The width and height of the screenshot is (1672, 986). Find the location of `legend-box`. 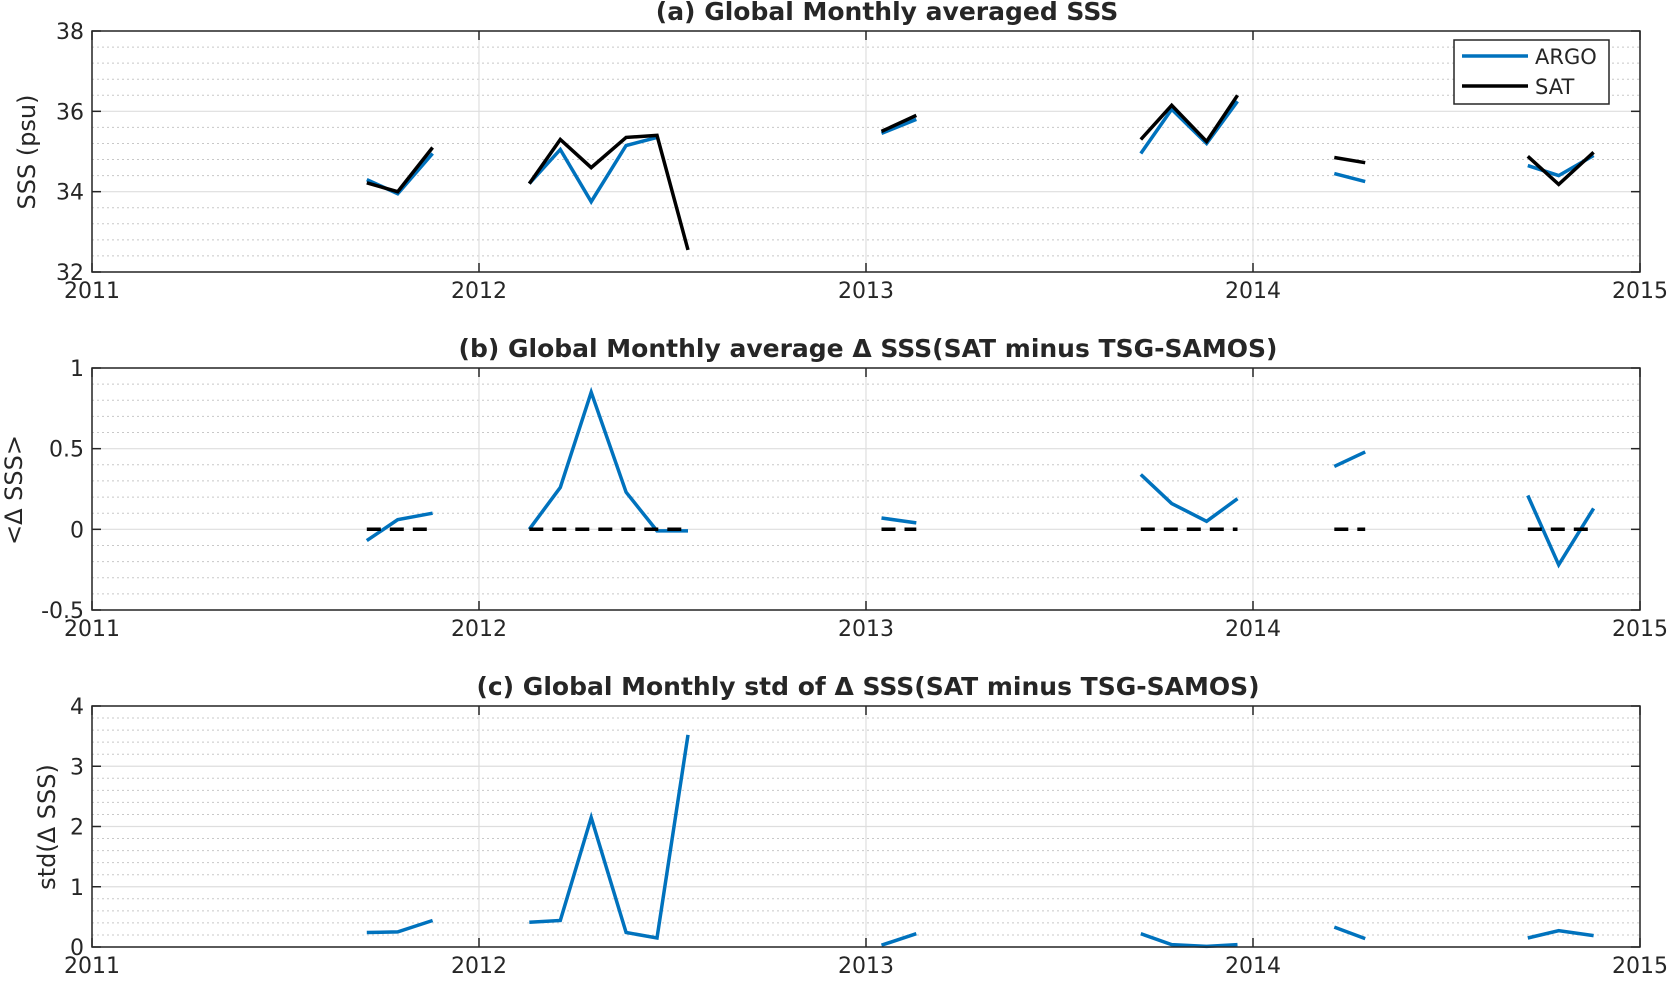

legend-box is located at coordinates (1531, 72).